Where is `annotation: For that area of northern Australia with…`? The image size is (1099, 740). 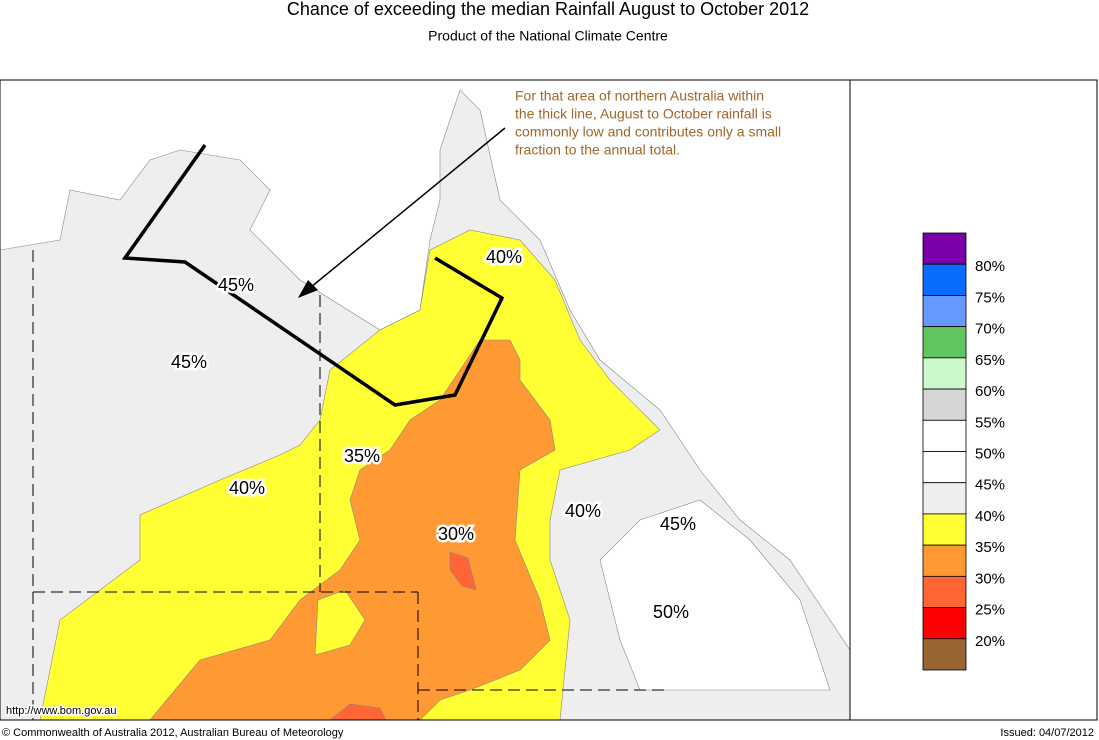 annotation: For that area of northern Australia with… is located at coordinates (648, 123).